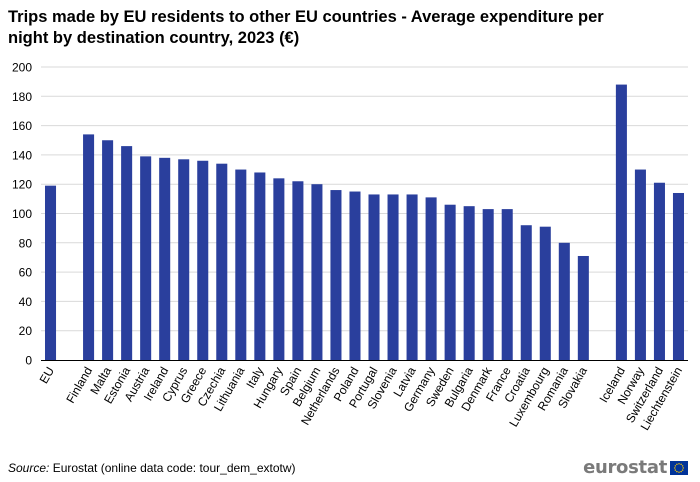 This screenshot has height=482, width=700. What do you see at coordinates (47, 375) in the screenshot?
I see `x-tick-label: EU` at bounding box center [47, 375].